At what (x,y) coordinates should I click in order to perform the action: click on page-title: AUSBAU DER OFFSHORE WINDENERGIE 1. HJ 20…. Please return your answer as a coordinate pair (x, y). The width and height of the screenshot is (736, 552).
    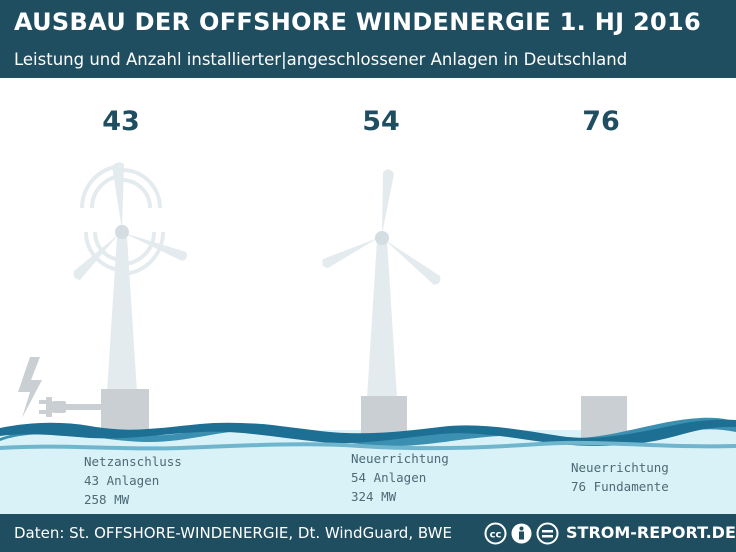
    Looking at the image, I should click on (358, 22).